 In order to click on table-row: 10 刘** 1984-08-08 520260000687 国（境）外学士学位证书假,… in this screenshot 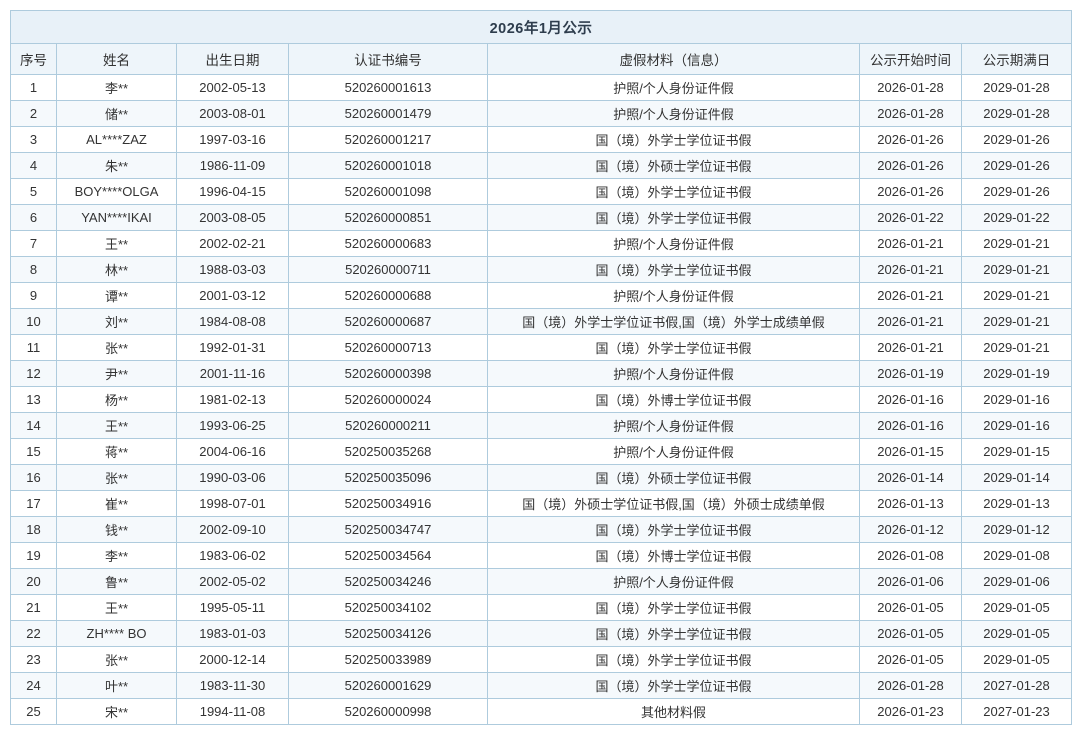, I will do `click(541, 321)`.